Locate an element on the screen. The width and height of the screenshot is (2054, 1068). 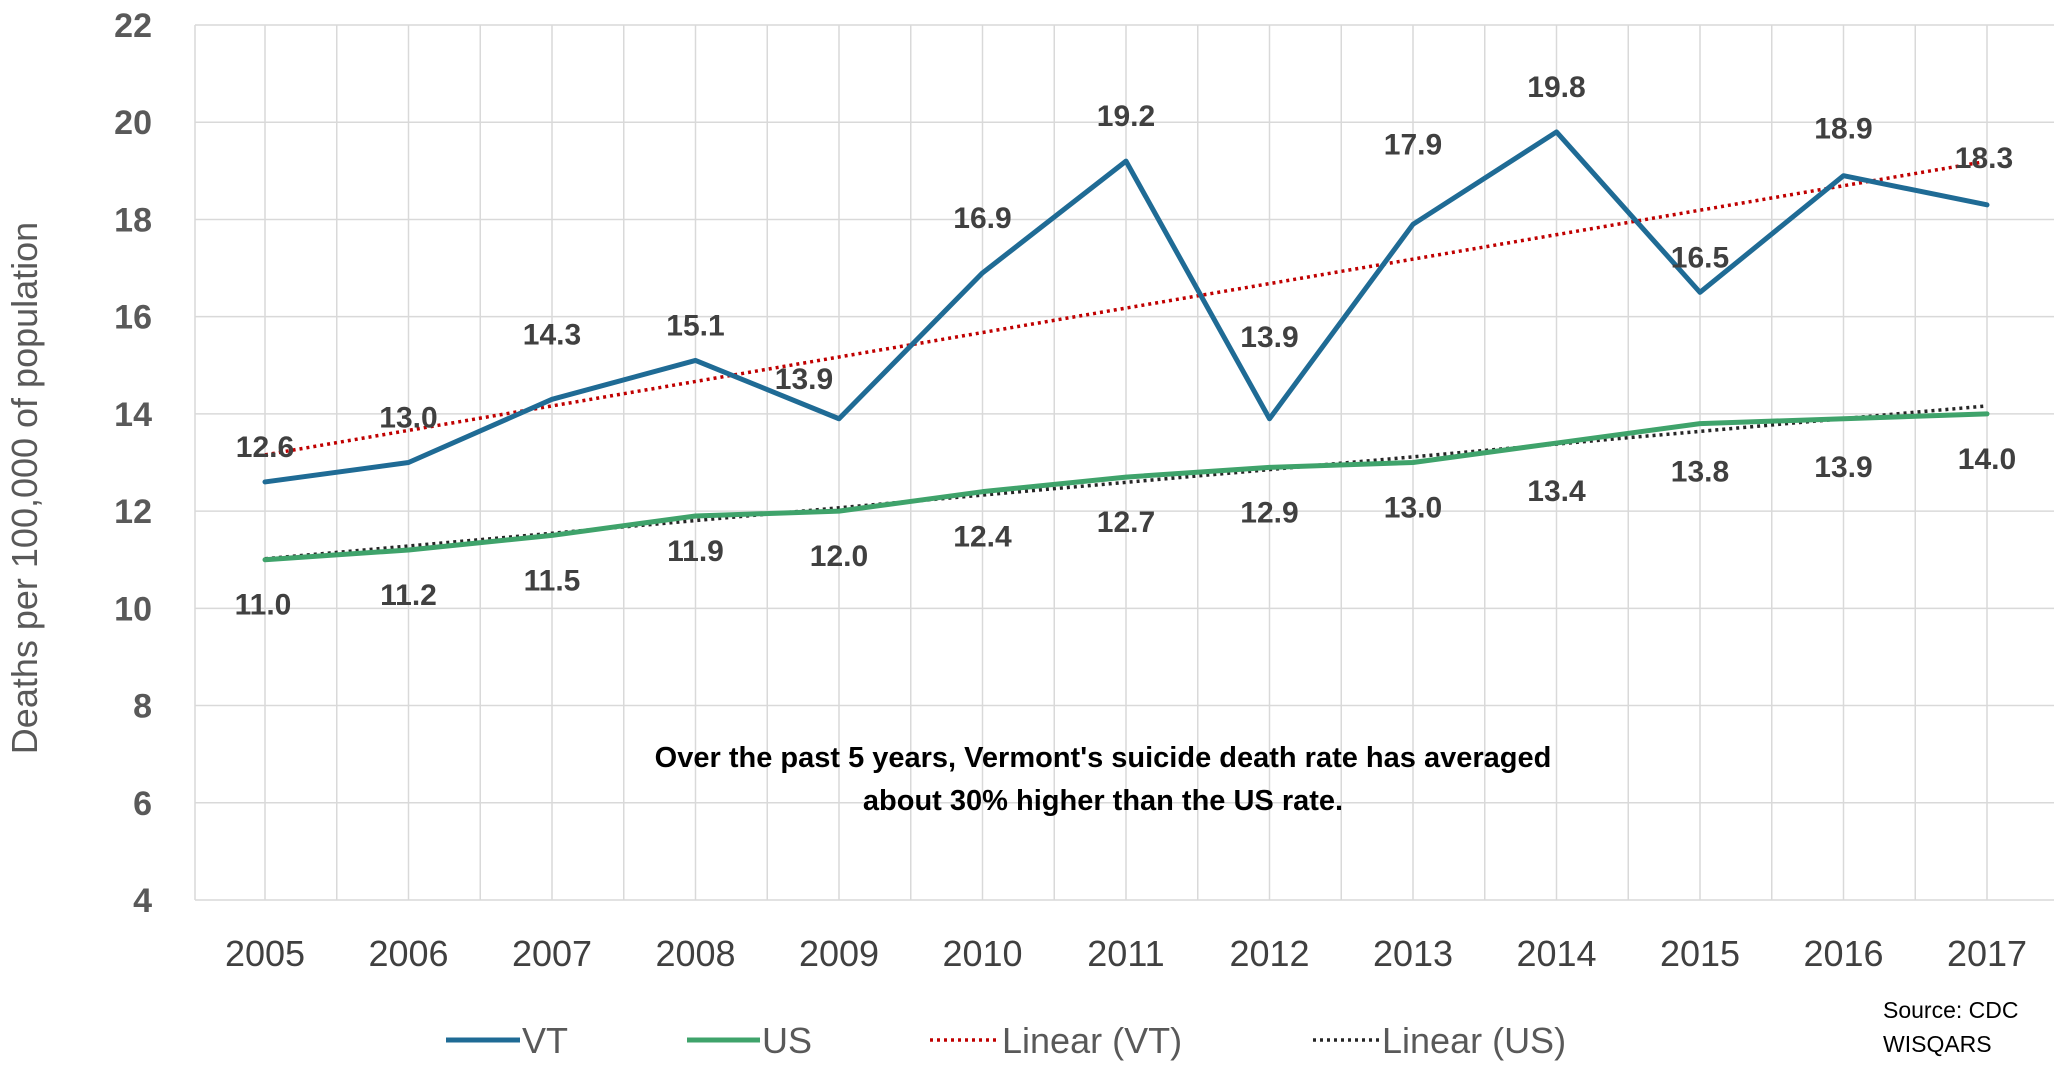
y-tick-label: 12 is located at coordinates (133, 512).